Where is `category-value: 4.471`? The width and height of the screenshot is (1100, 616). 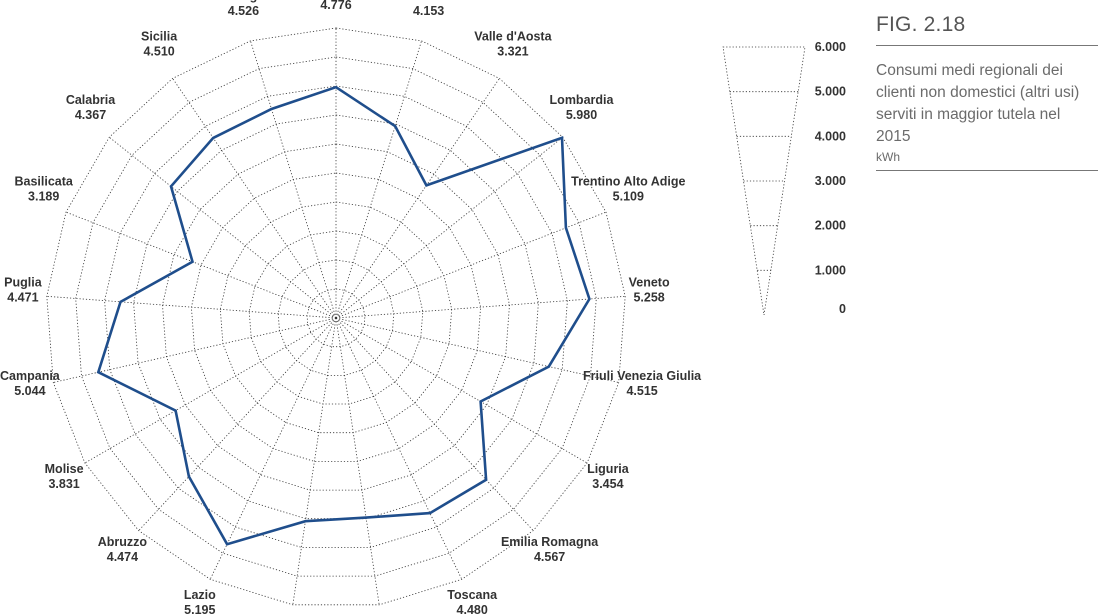 category-value: 4.471 is located at coordinates (22, 298).